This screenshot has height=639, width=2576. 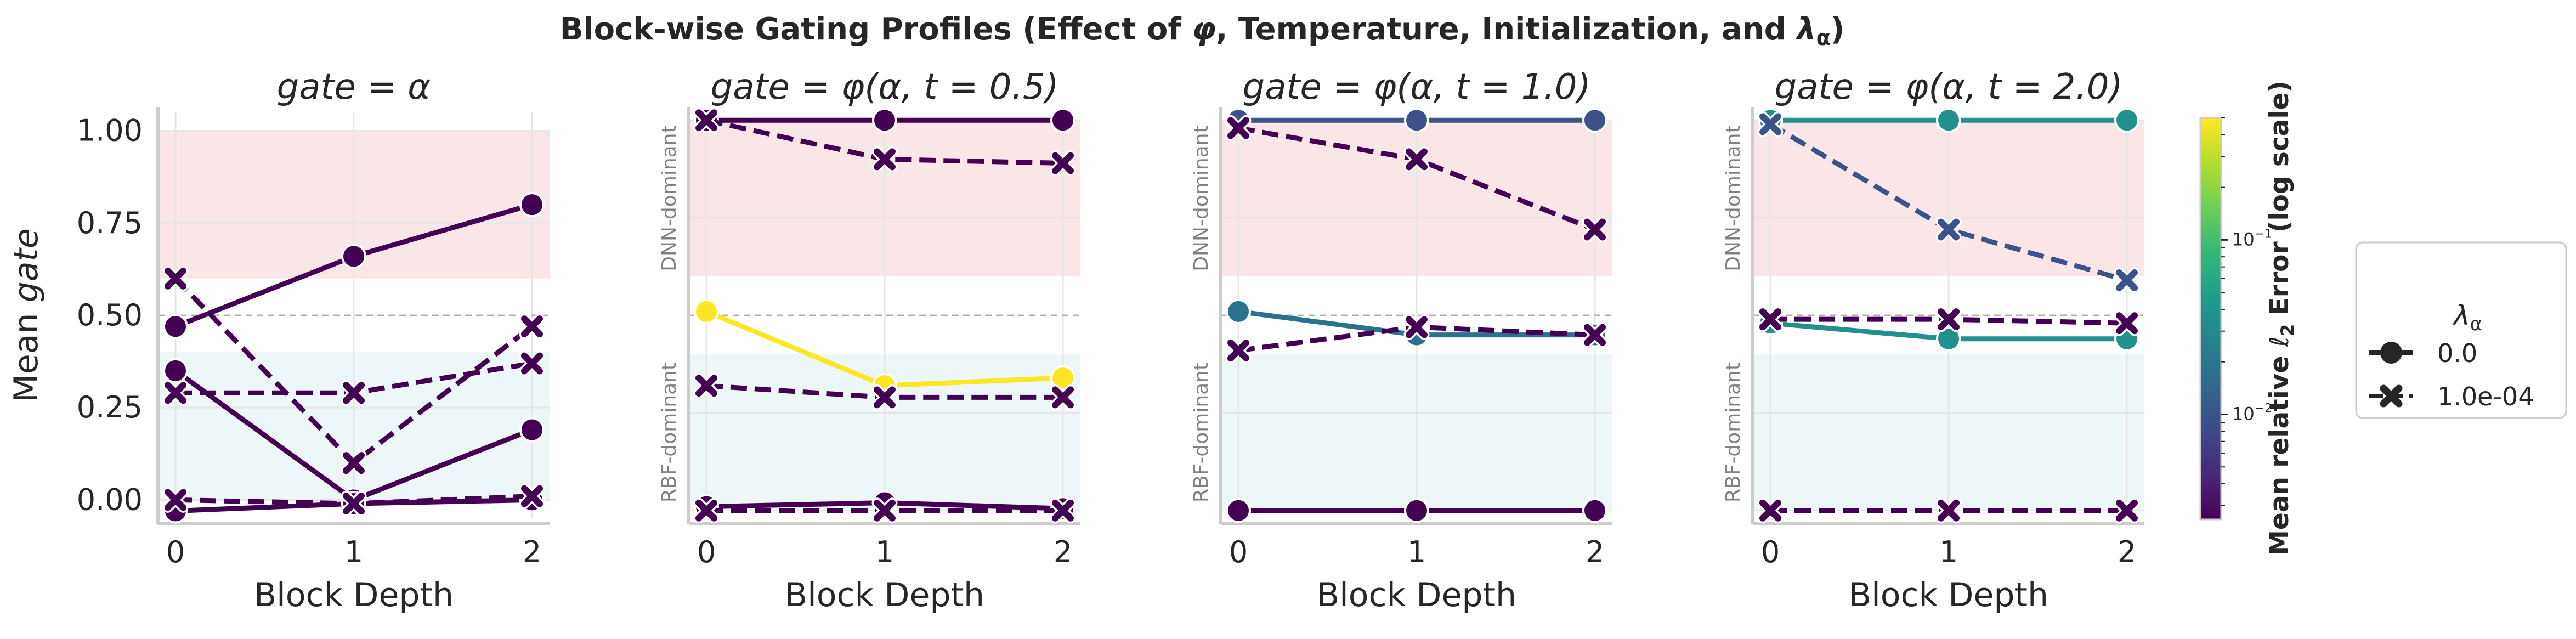 What do you see at coordinates (354, 87) in the screenshot?
I see `panel-title: gate = α` at bounding box center [354, 87].